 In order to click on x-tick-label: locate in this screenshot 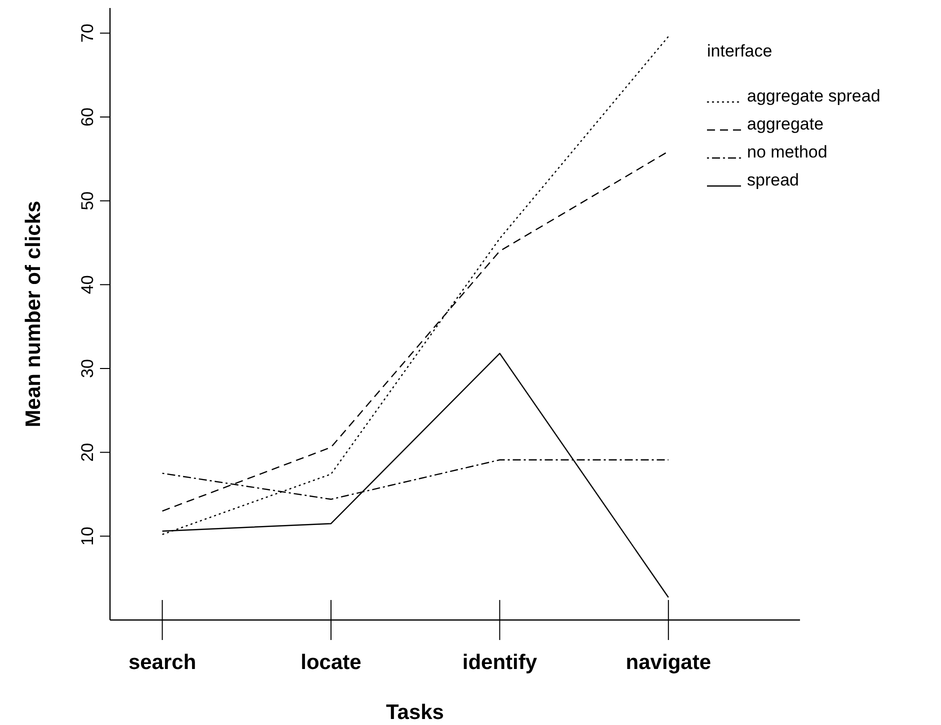, I will do `click(331, 662)`.